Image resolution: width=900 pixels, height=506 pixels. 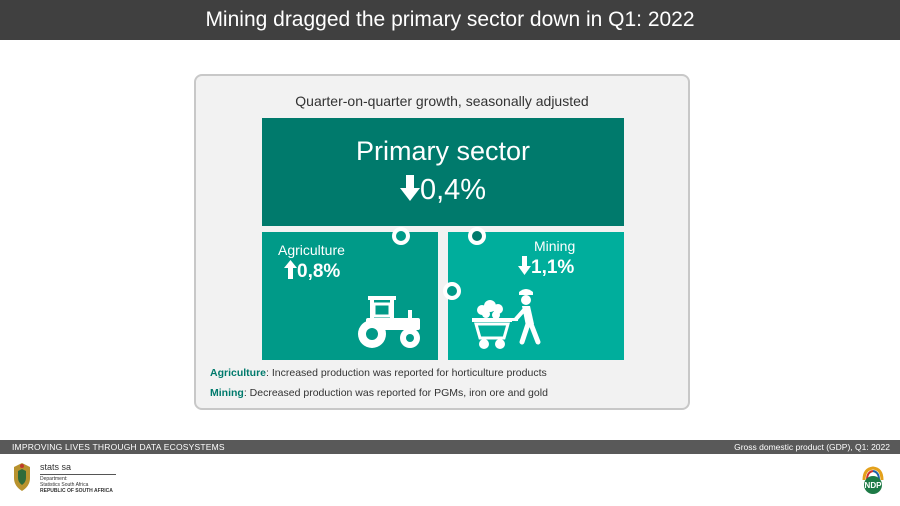 I want to click on mining-value: 1,1%, so click(x=553, y=267).